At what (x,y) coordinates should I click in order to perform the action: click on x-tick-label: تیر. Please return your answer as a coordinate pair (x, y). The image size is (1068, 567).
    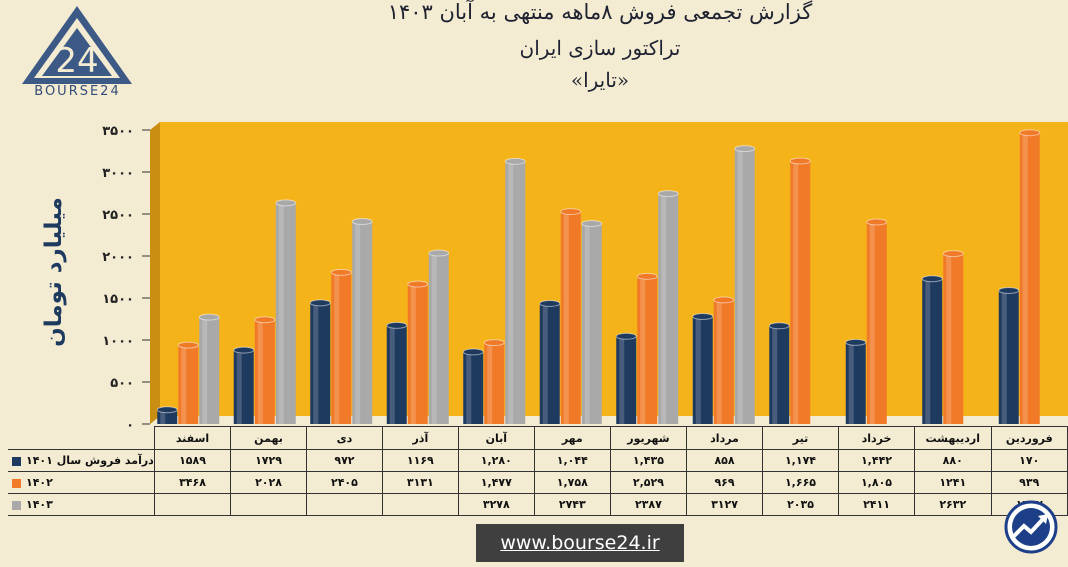
    Looking at the image, I should click on (800, 438).